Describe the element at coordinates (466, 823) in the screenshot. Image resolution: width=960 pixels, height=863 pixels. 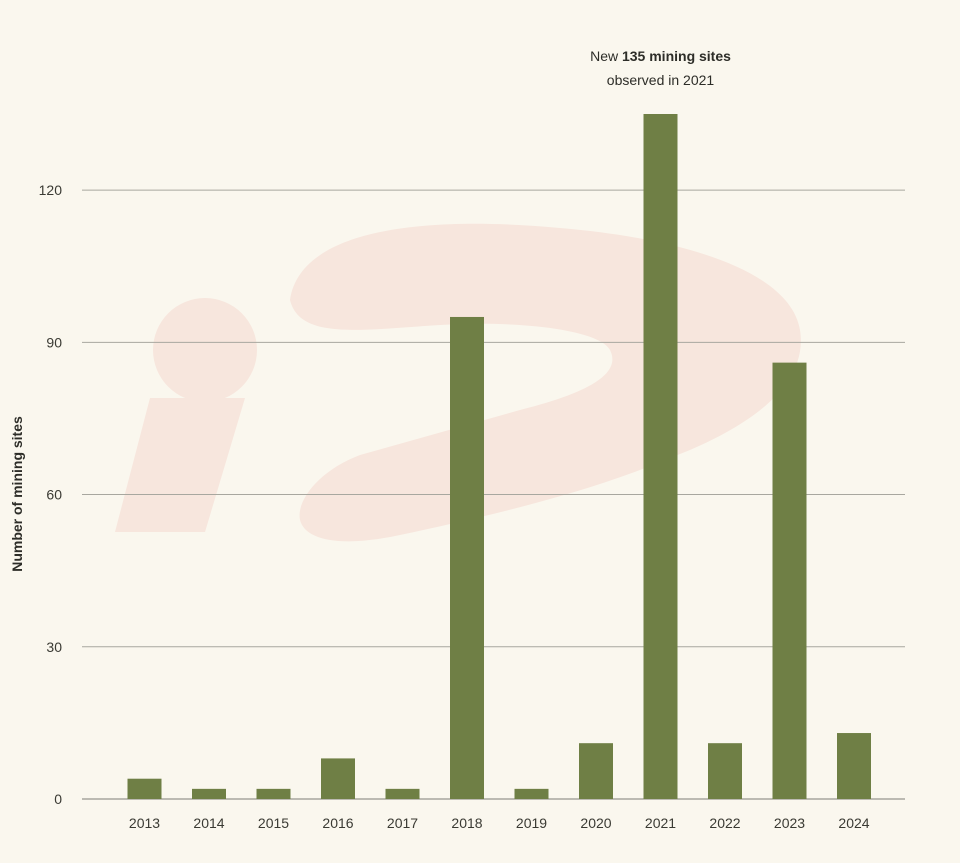
I see `x-tick-label: 2018` at that location.